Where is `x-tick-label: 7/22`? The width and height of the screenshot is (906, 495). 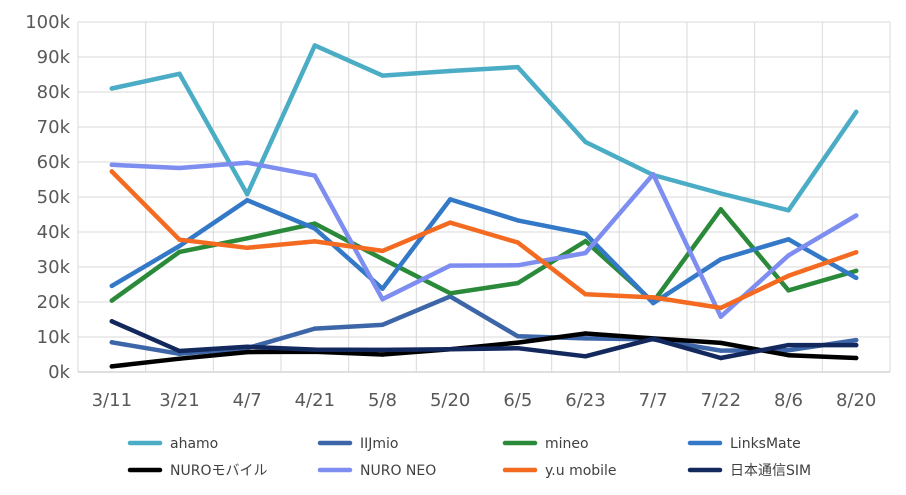 x-tick-label: 7/22 is located at coordinates (721, 400).